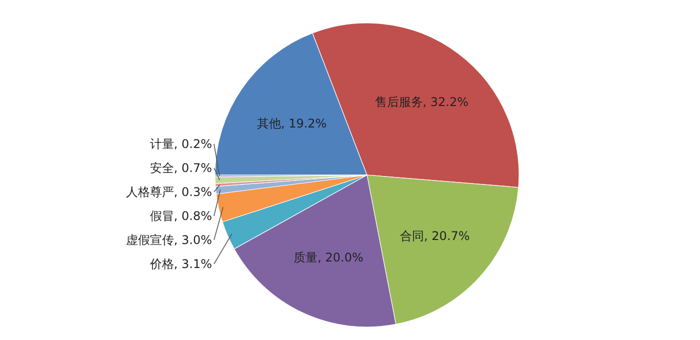  I want to click on data-label: , 3.1%, so click(193, 264).